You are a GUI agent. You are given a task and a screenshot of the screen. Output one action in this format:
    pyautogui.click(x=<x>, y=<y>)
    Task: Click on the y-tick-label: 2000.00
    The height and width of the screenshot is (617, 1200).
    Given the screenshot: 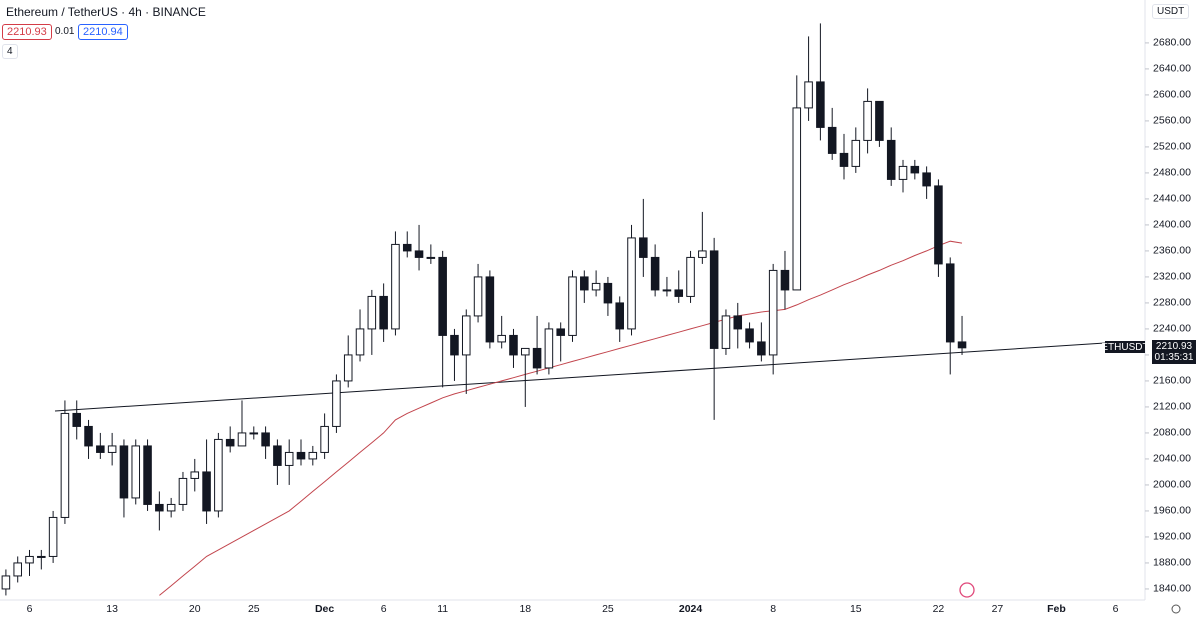 What is the action you would take?
    pyautogui.click(x=1172, y=485)
    